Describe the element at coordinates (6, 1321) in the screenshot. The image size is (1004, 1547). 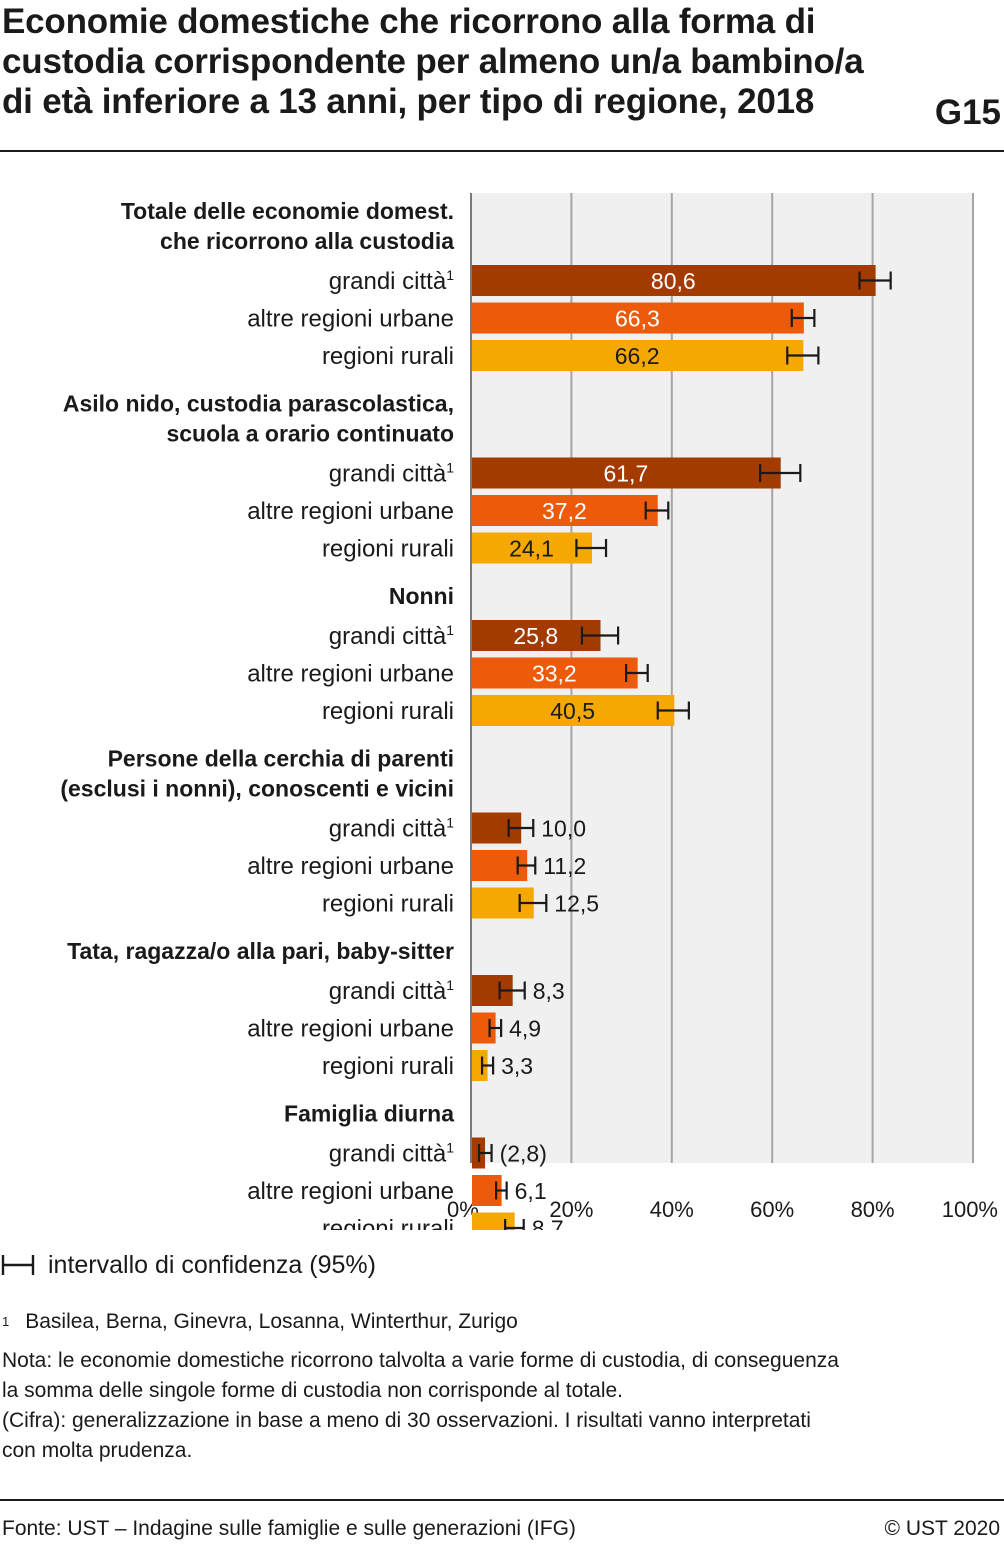
I see `footnote-marker: 1` at that location.